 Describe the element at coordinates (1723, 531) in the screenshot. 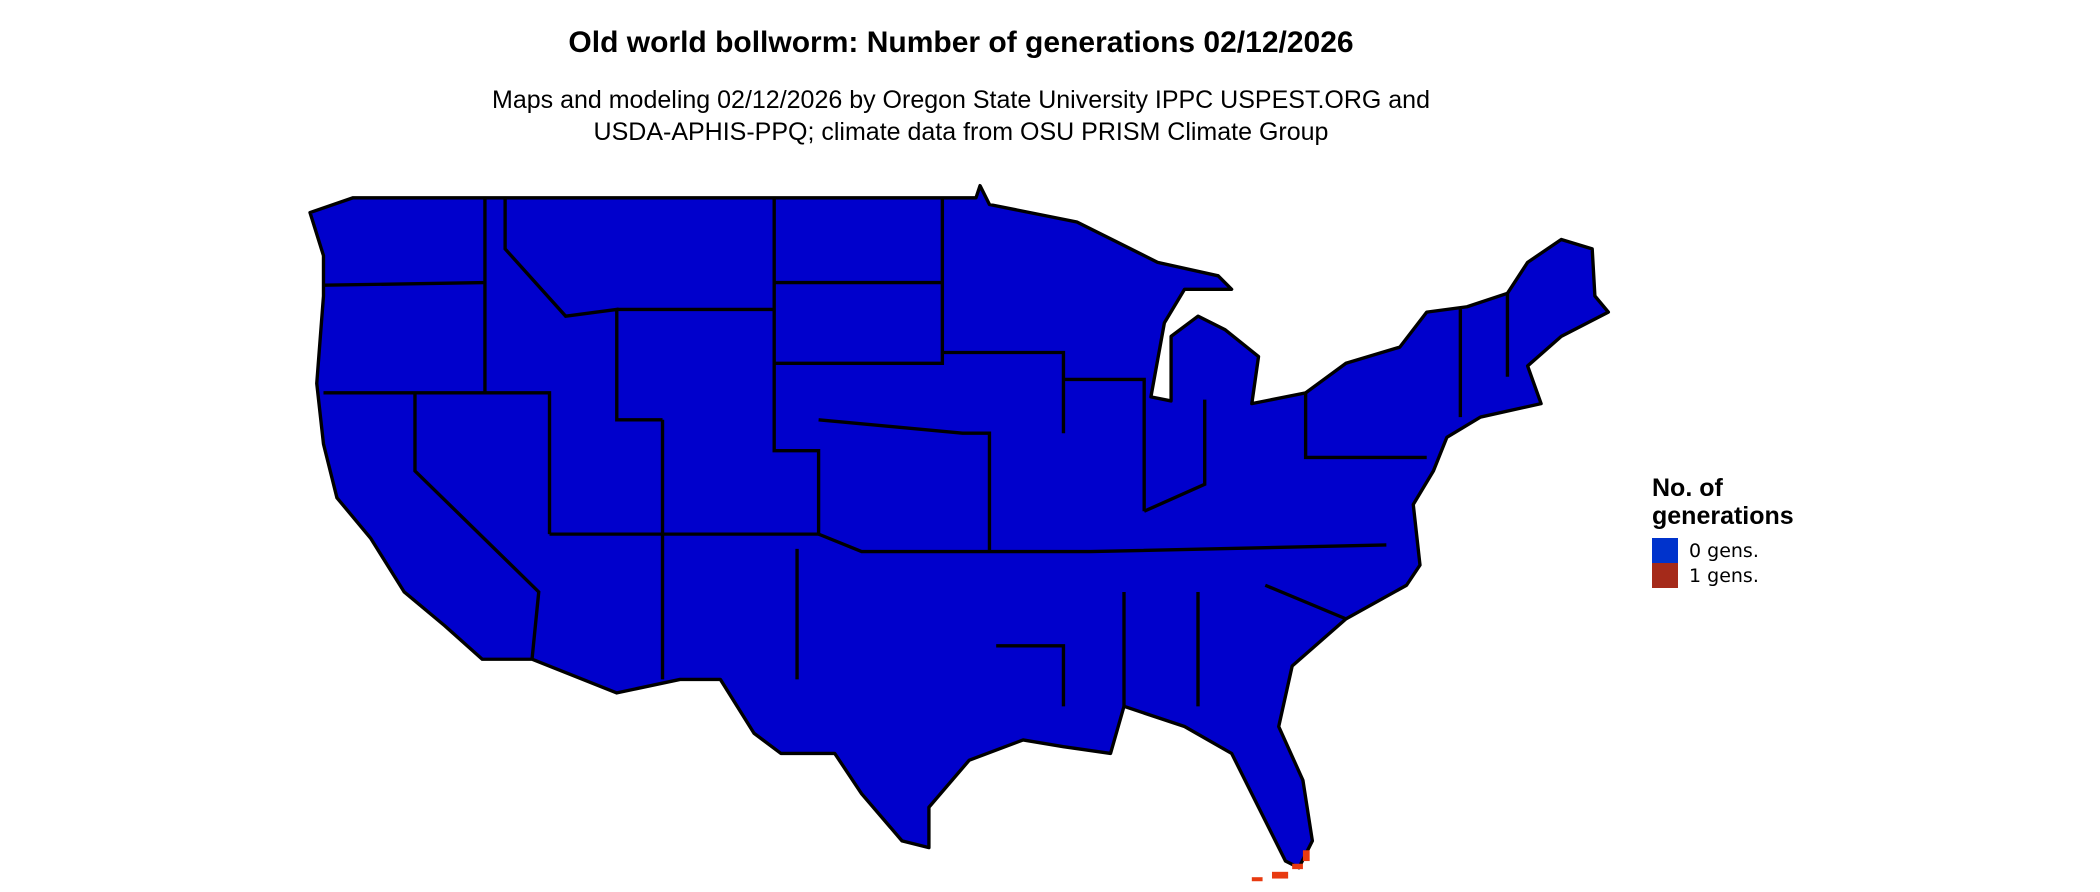

I see `legend: No. of generations 0 gens. 1 gens.` at that location.